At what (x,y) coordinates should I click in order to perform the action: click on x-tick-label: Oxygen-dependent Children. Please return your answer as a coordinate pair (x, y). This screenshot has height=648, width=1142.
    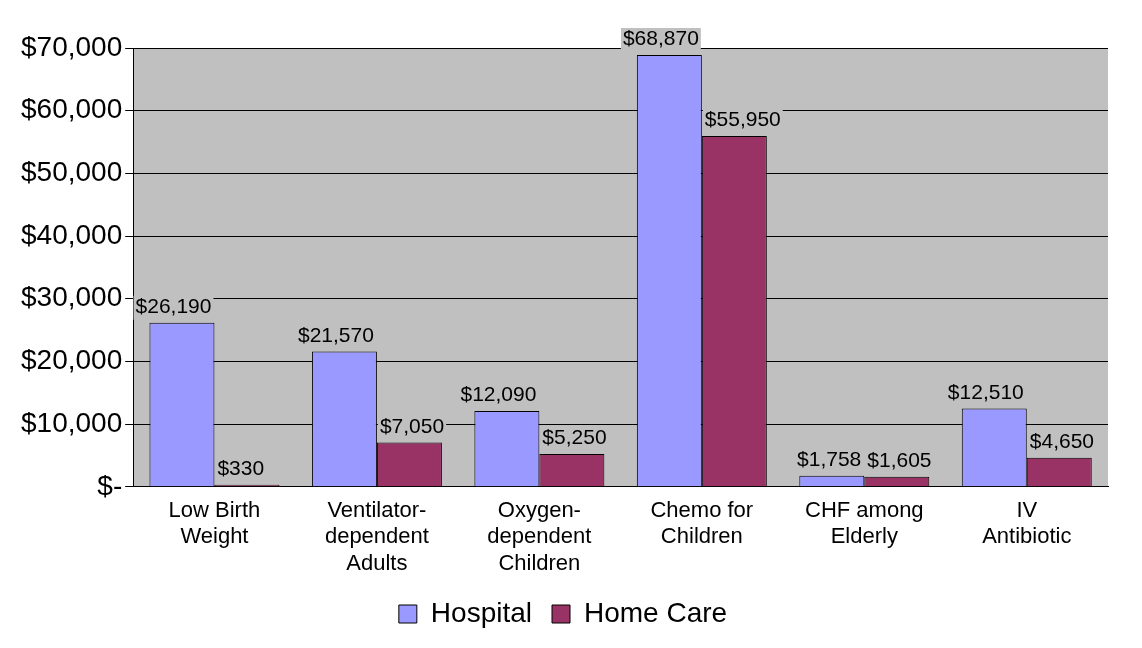
    Looking at the image, I should click on (539, 536).